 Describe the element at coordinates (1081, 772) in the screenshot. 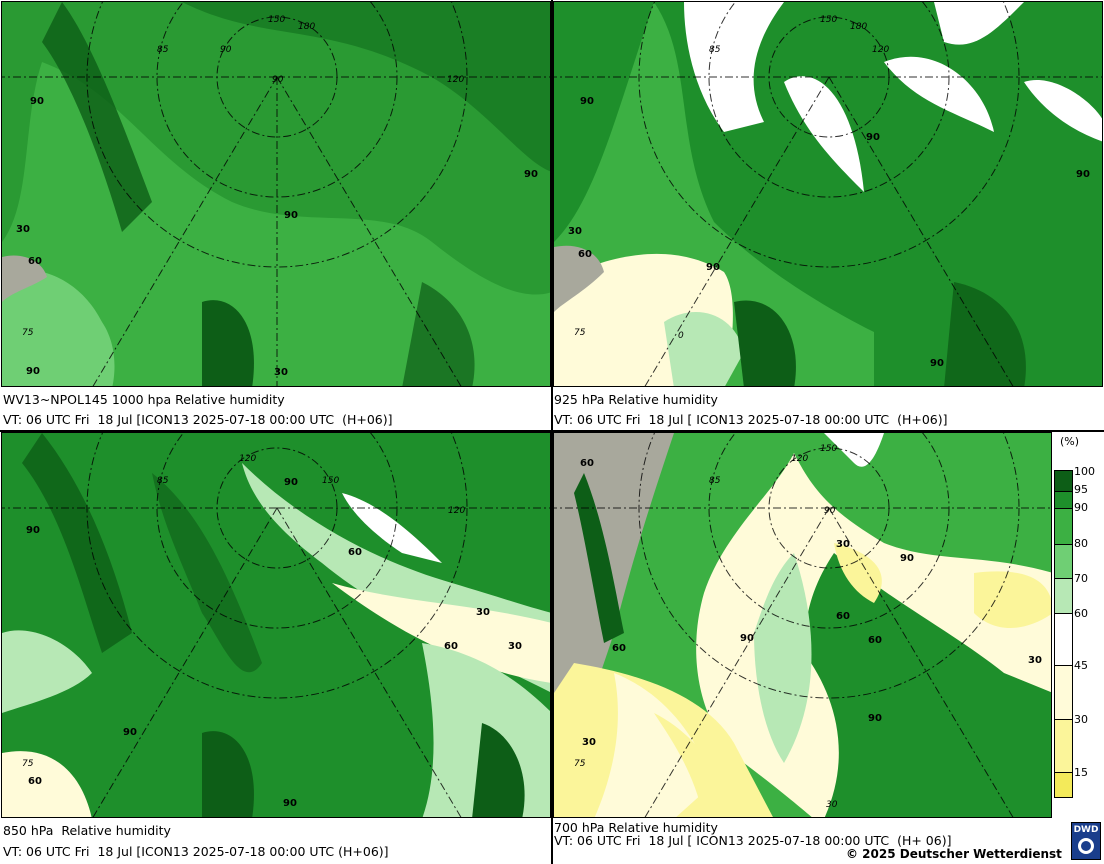

I see `legend-tick: 15` at that location.